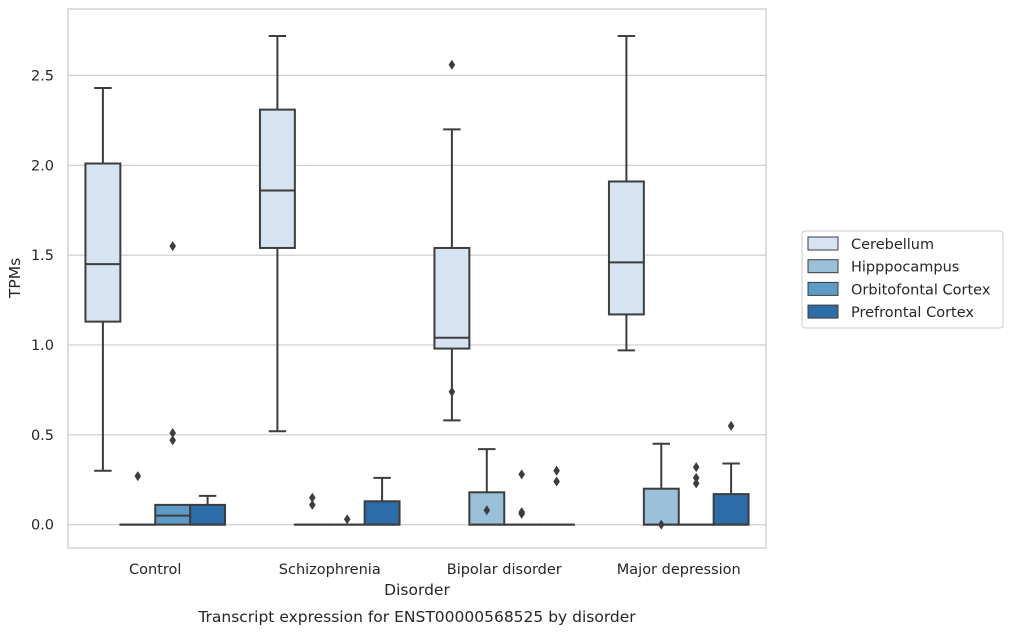 The image size is (1014, 634). What do you see at coordinates (15, 278) in the screenshot?
I see `y-axis-title: TPMs` at bounding box center [15, 278].